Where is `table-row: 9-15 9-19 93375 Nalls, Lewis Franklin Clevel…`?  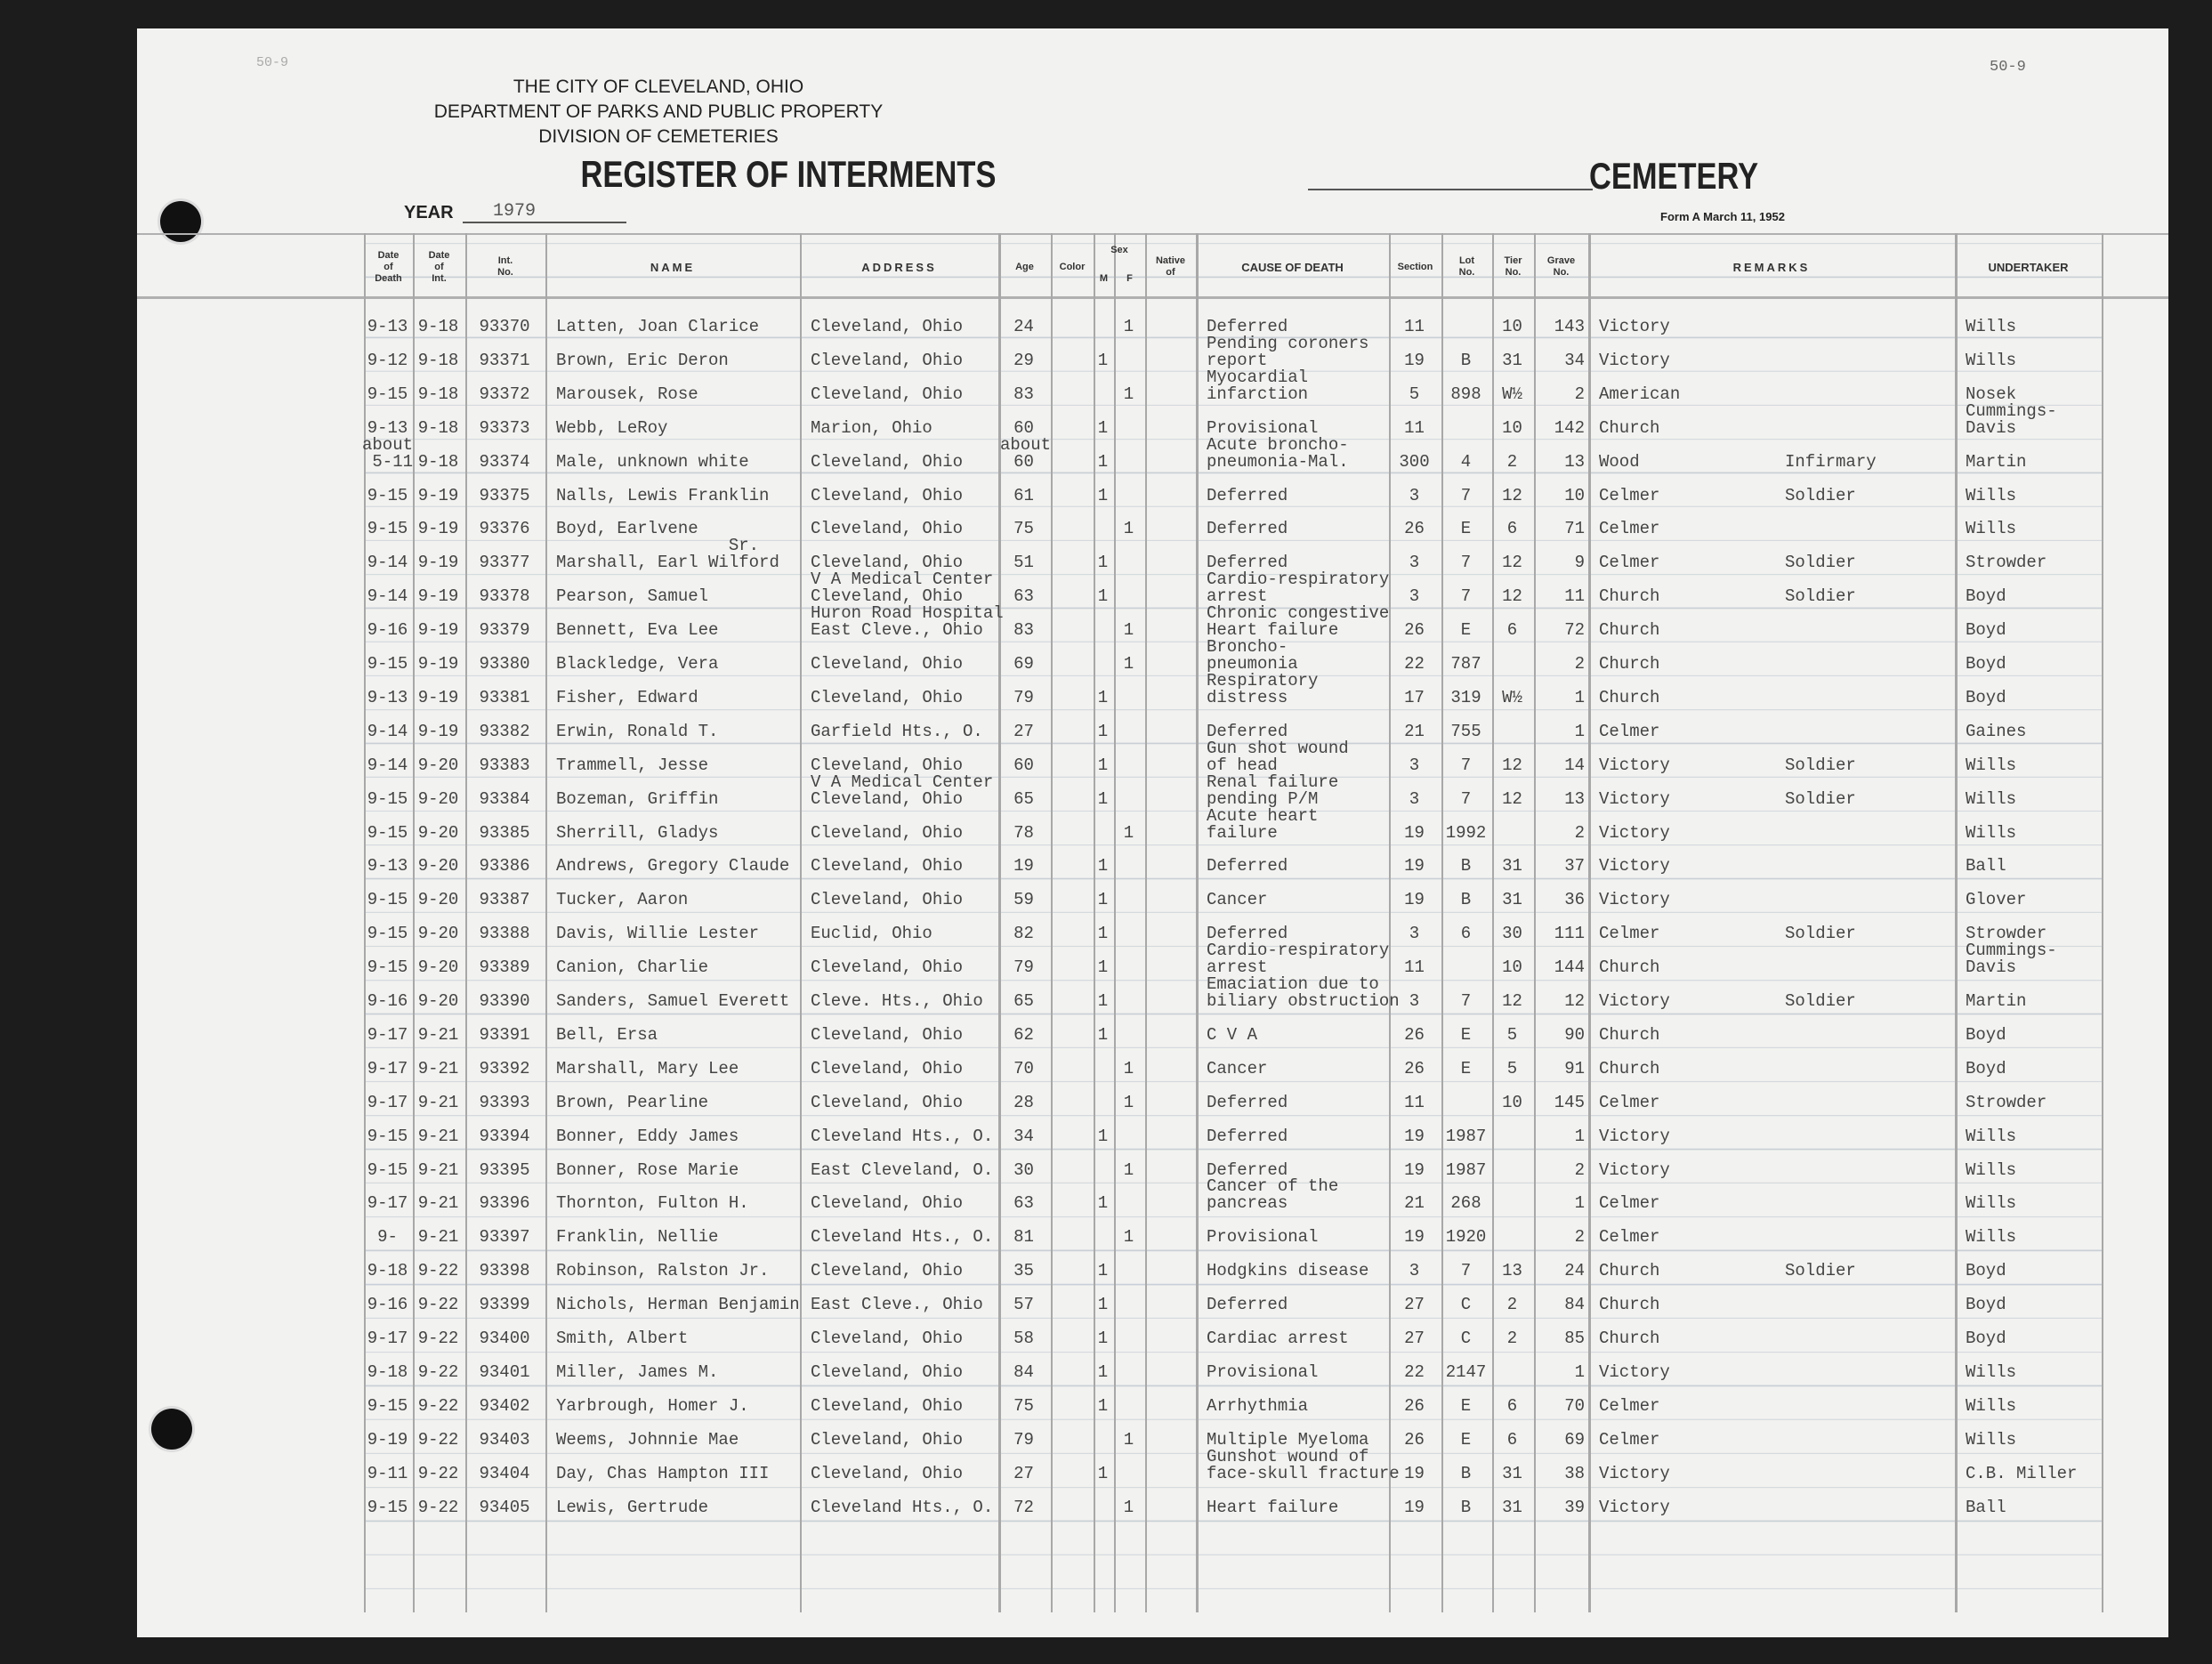 table-row: 9-15 9-19 93375 Nalls, Lewis Franklin Clevel… is located at coordinates (1106, 484).